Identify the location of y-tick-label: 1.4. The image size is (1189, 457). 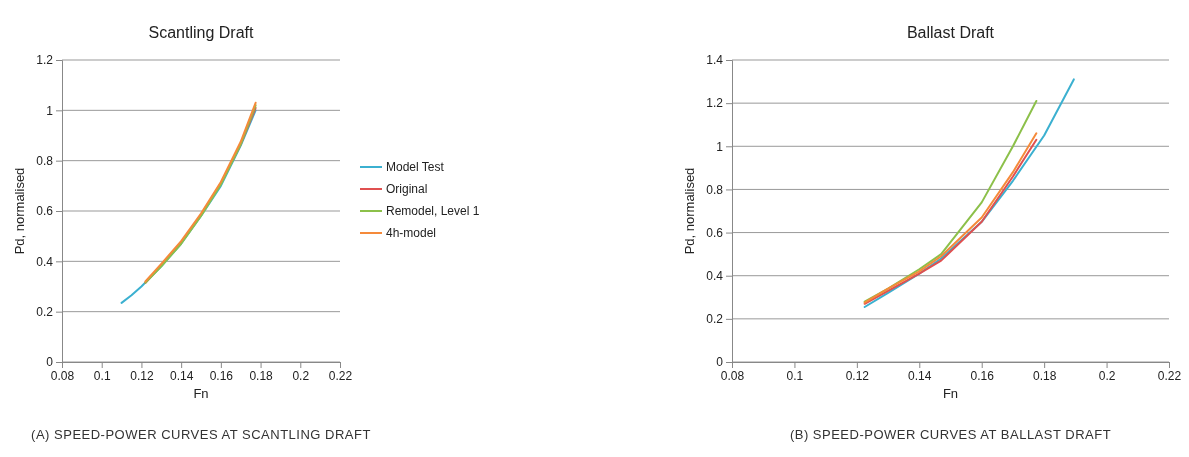
(715, 60).